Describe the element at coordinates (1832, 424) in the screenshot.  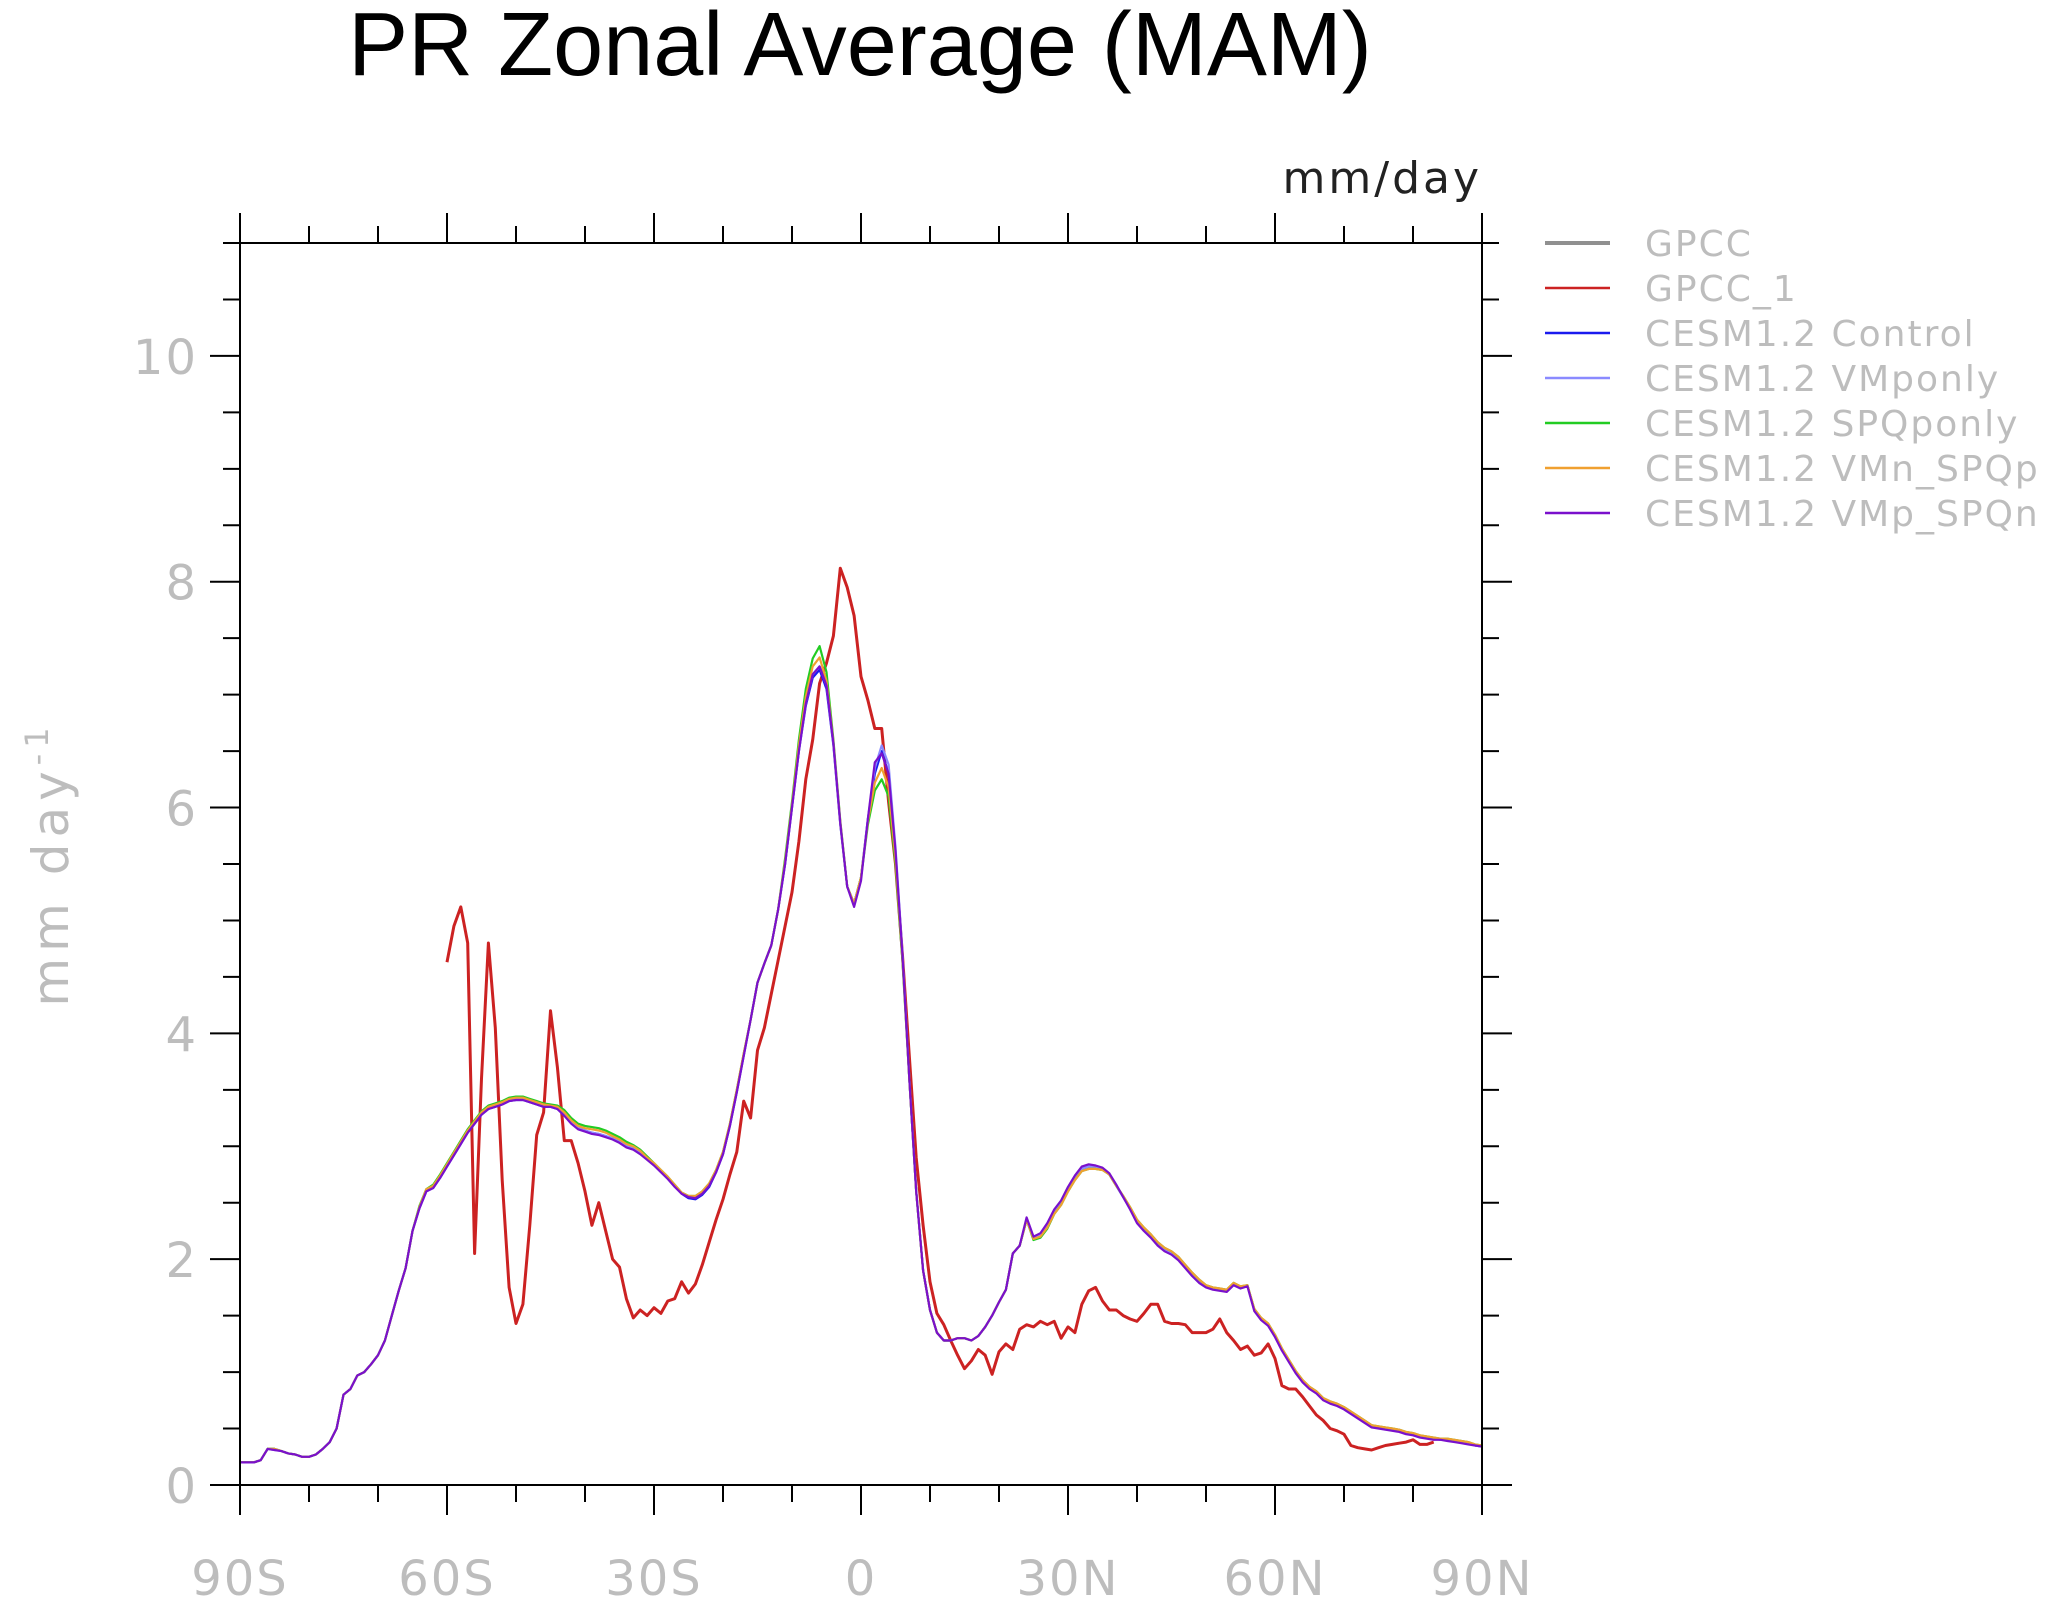
I see `legend-label-cesm1-2-spqponly: CESM1.2 SPQponly` at that location.